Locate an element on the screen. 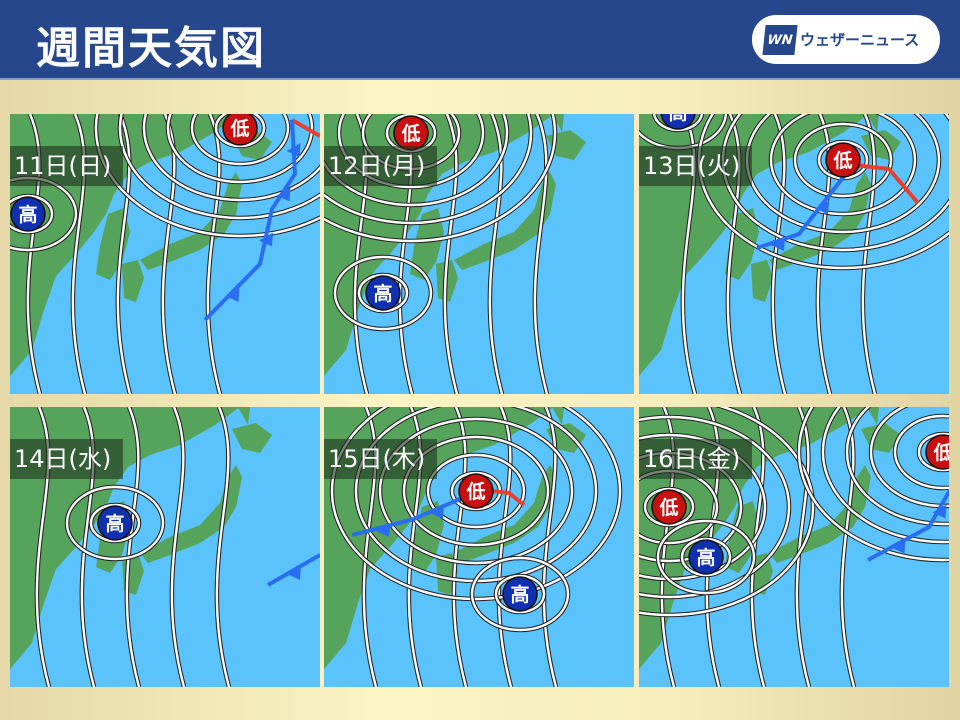 This screenshot has height=720, width=960. date-label: 12日(月) is located at coordinates (381, 166).